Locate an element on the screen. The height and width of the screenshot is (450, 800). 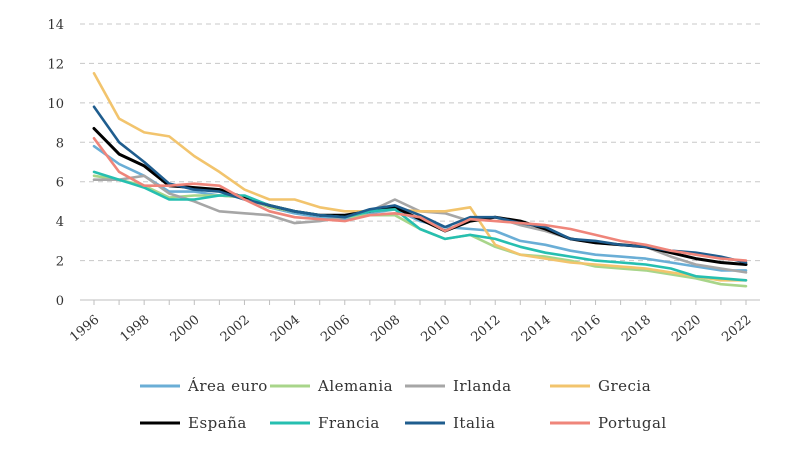
legend-label: Portugal is located at coordinates (632, 423).